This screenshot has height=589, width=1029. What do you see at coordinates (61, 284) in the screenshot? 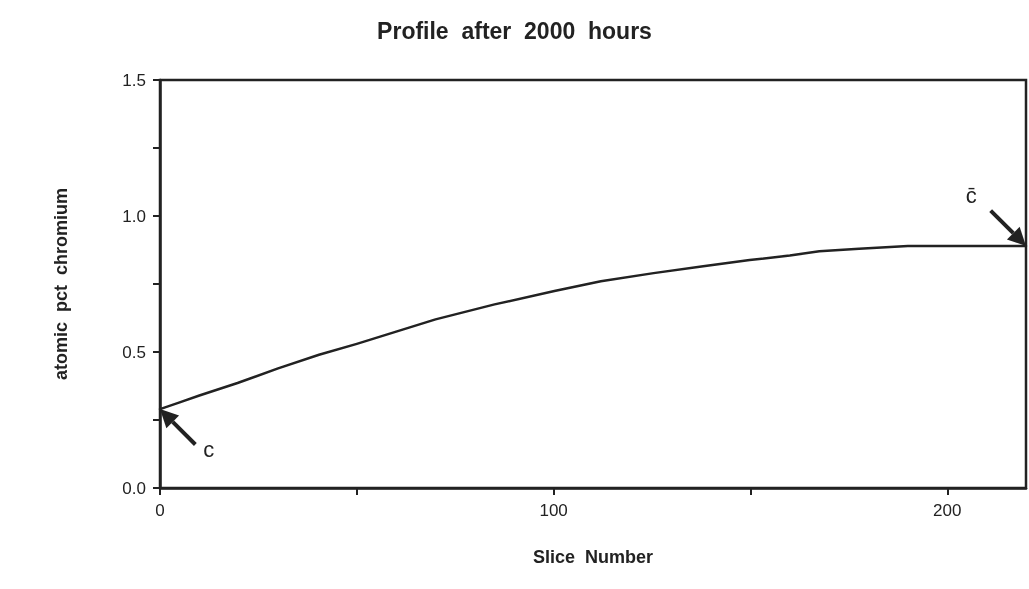
I see `y-axis-title: atomic pct chromium` at bounding box center [61, 284].